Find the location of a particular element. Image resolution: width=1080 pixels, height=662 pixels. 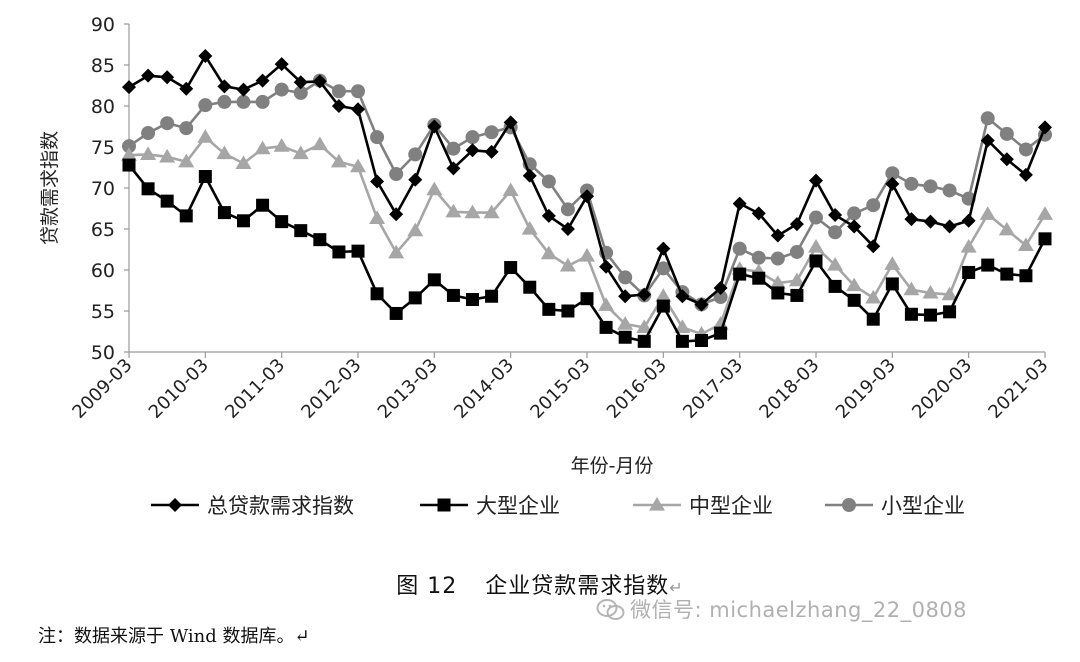

x-tick-label: 2019-03 is located at coordinates (866, 389).